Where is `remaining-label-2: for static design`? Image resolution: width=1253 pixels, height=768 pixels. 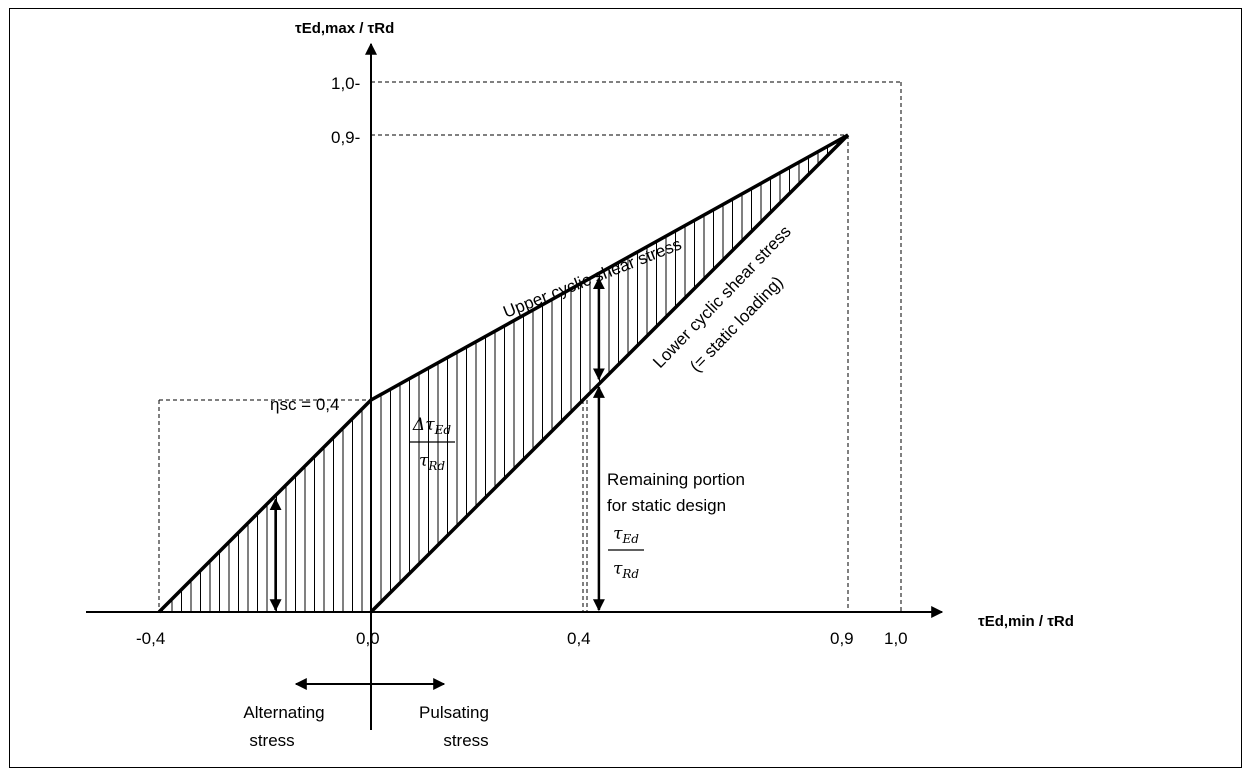
remaining-label-2: for static design is located at coordinates (666, 505).